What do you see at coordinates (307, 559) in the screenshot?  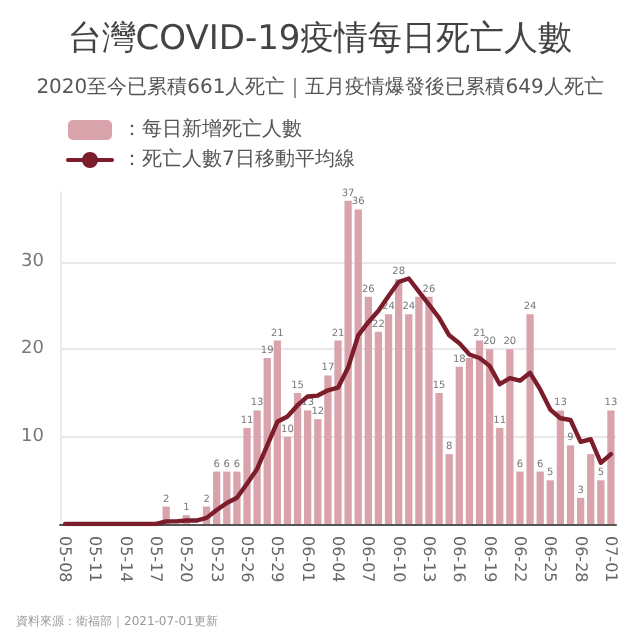 I see `x-tick-label: 06-01` at bounding box center [307, 559].